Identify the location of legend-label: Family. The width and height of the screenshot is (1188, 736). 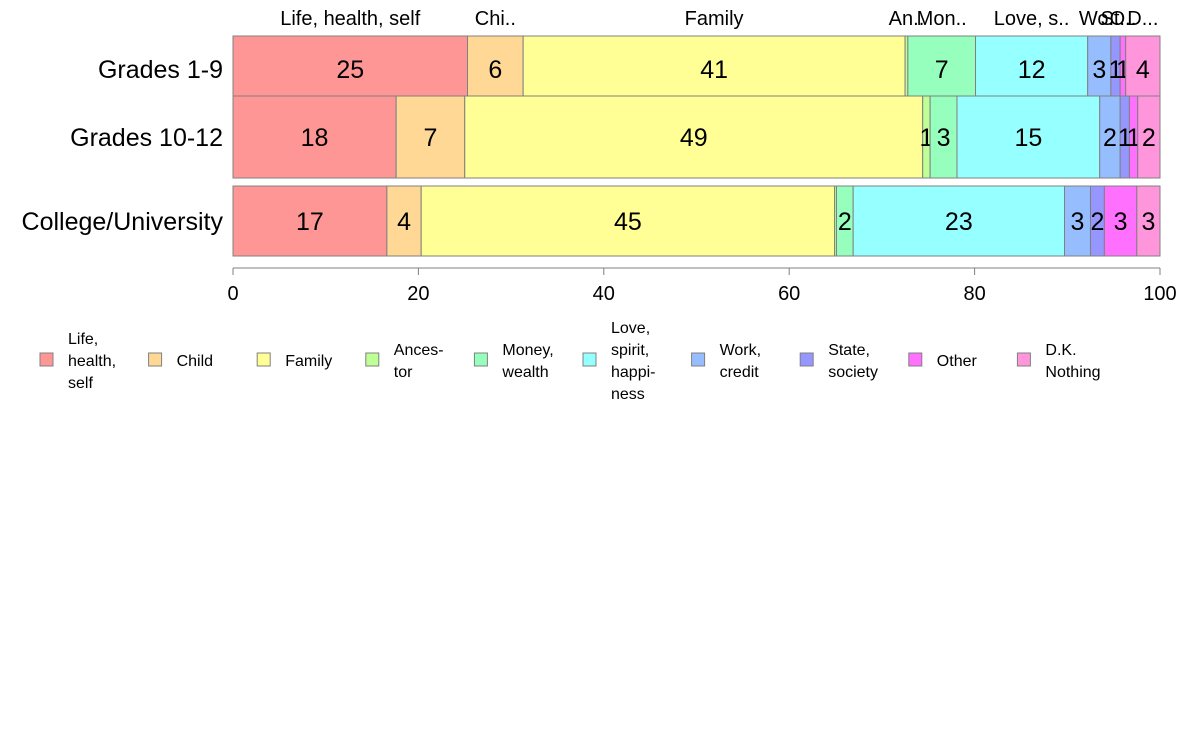
(308, 361).